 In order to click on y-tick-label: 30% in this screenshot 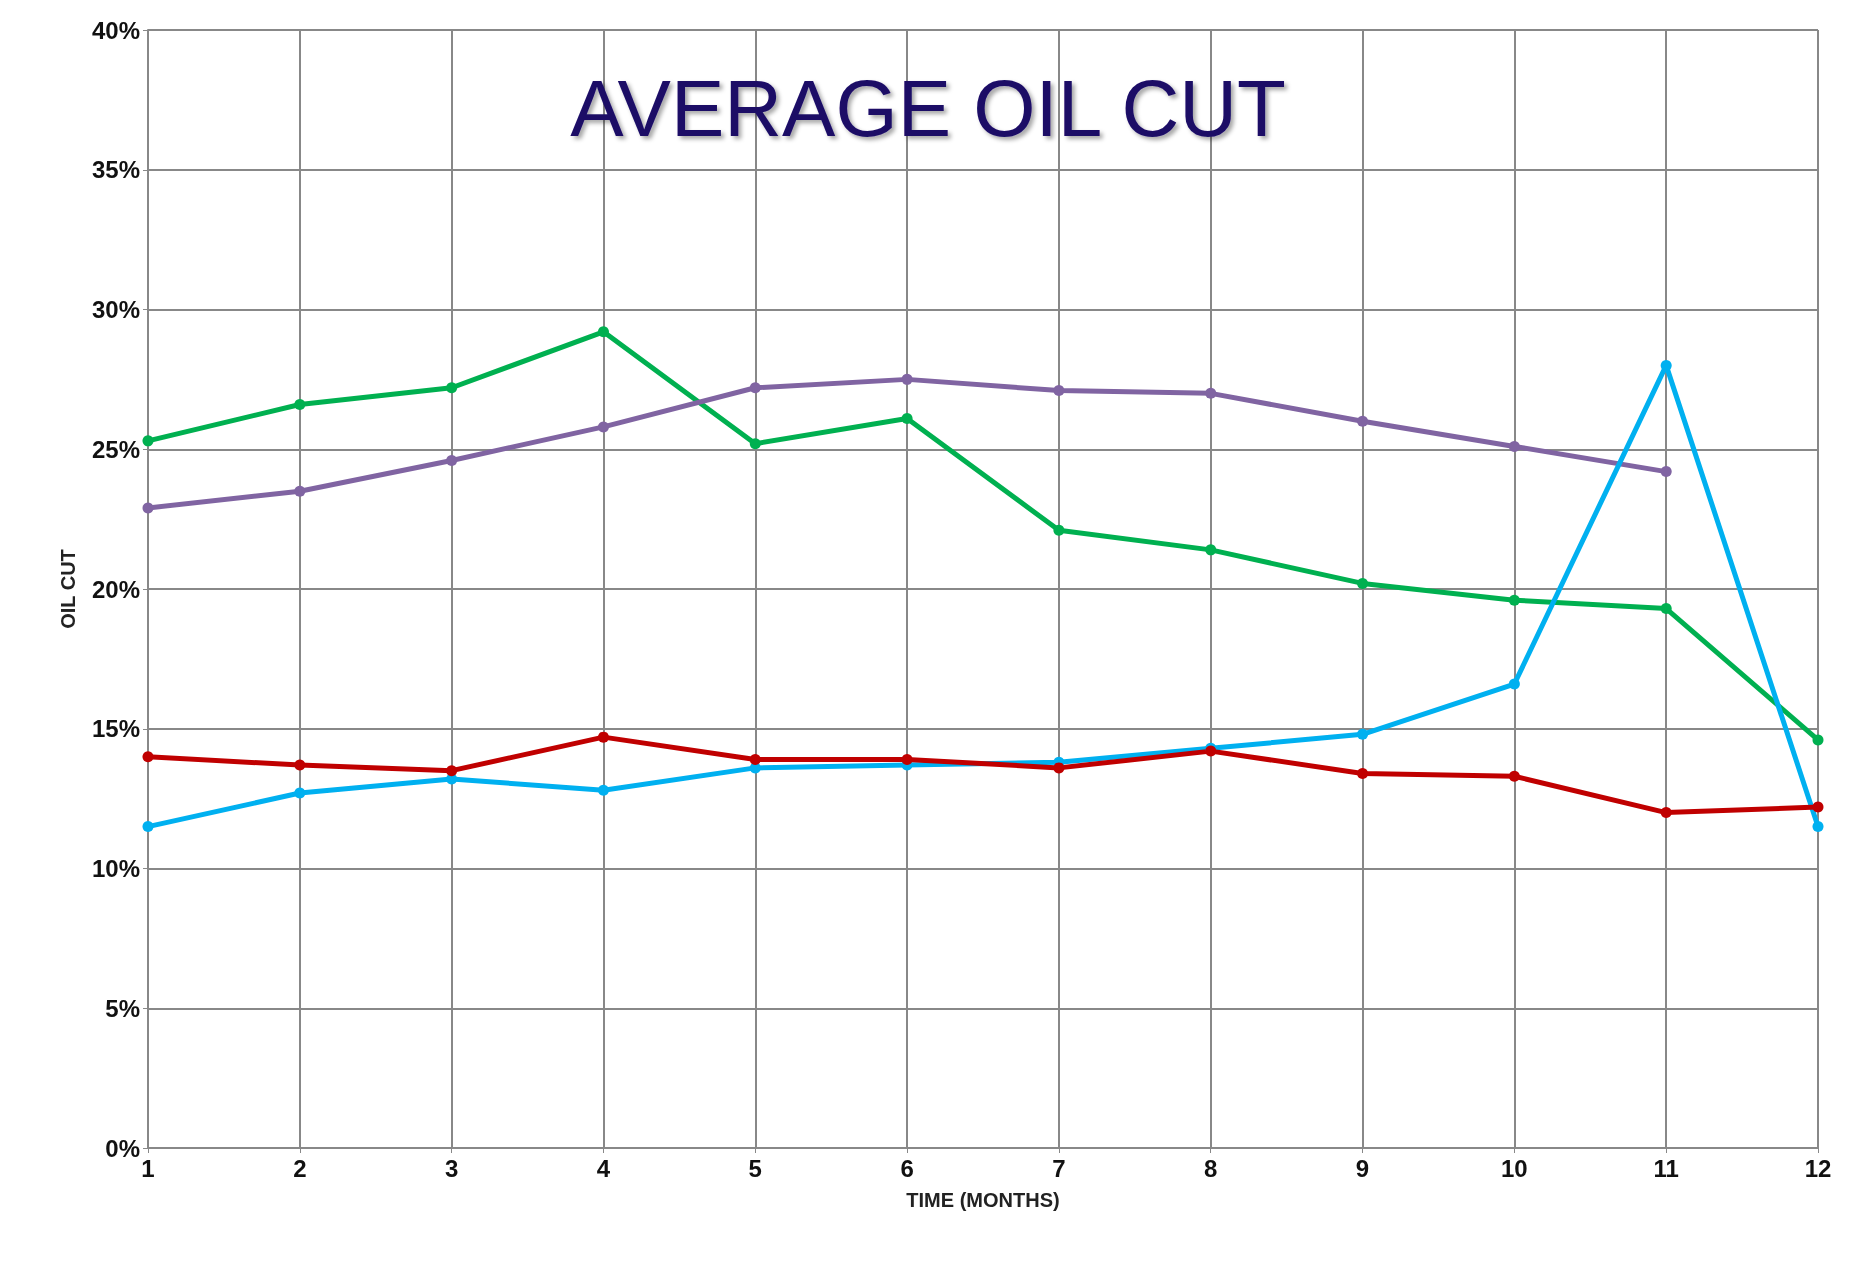, I will do `click(115, 309)`.